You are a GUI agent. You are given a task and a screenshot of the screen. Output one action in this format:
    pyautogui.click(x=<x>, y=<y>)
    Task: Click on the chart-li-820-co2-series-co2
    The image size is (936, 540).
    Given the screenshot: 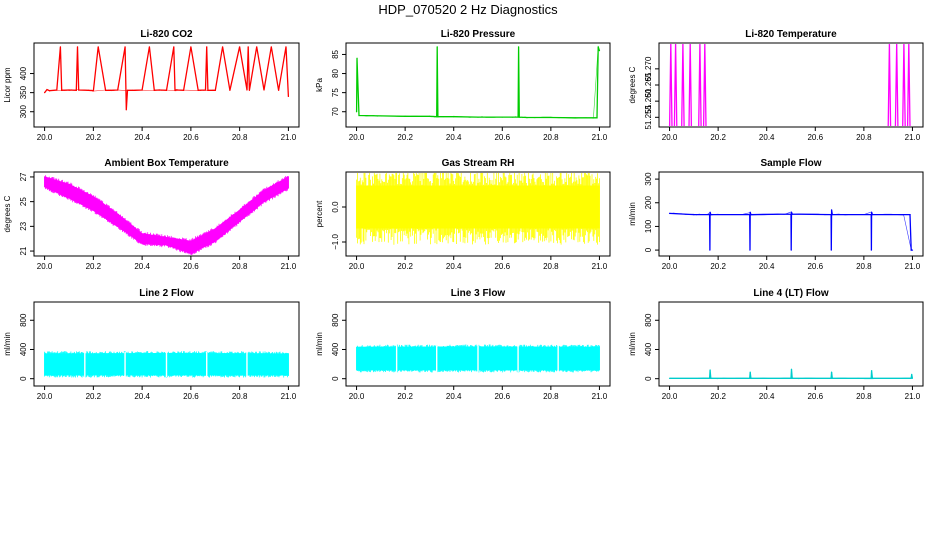 What is the action you would take?
    pyautogui.click(x=167, y=78)
    